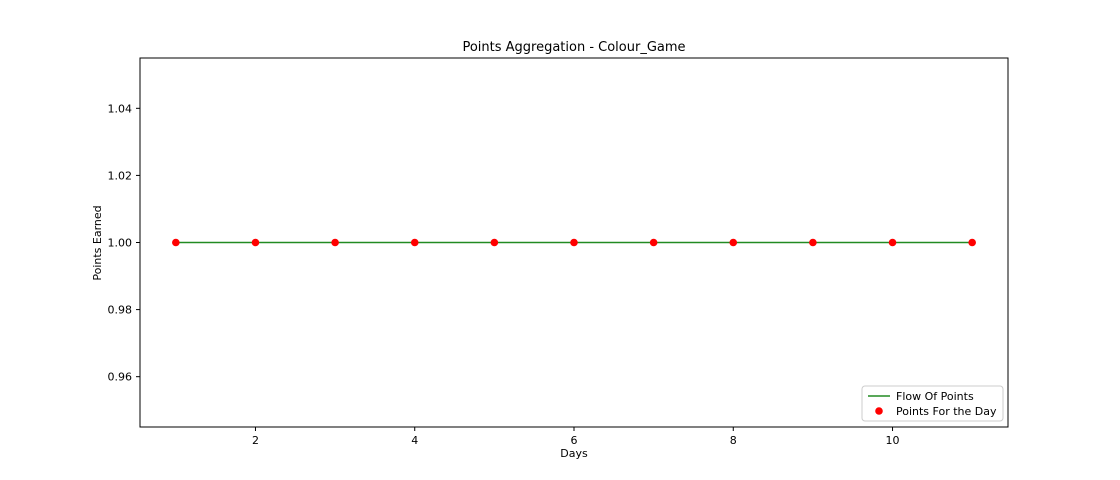  I want to click on y-tick-label: 1.04, so click(120, 108).